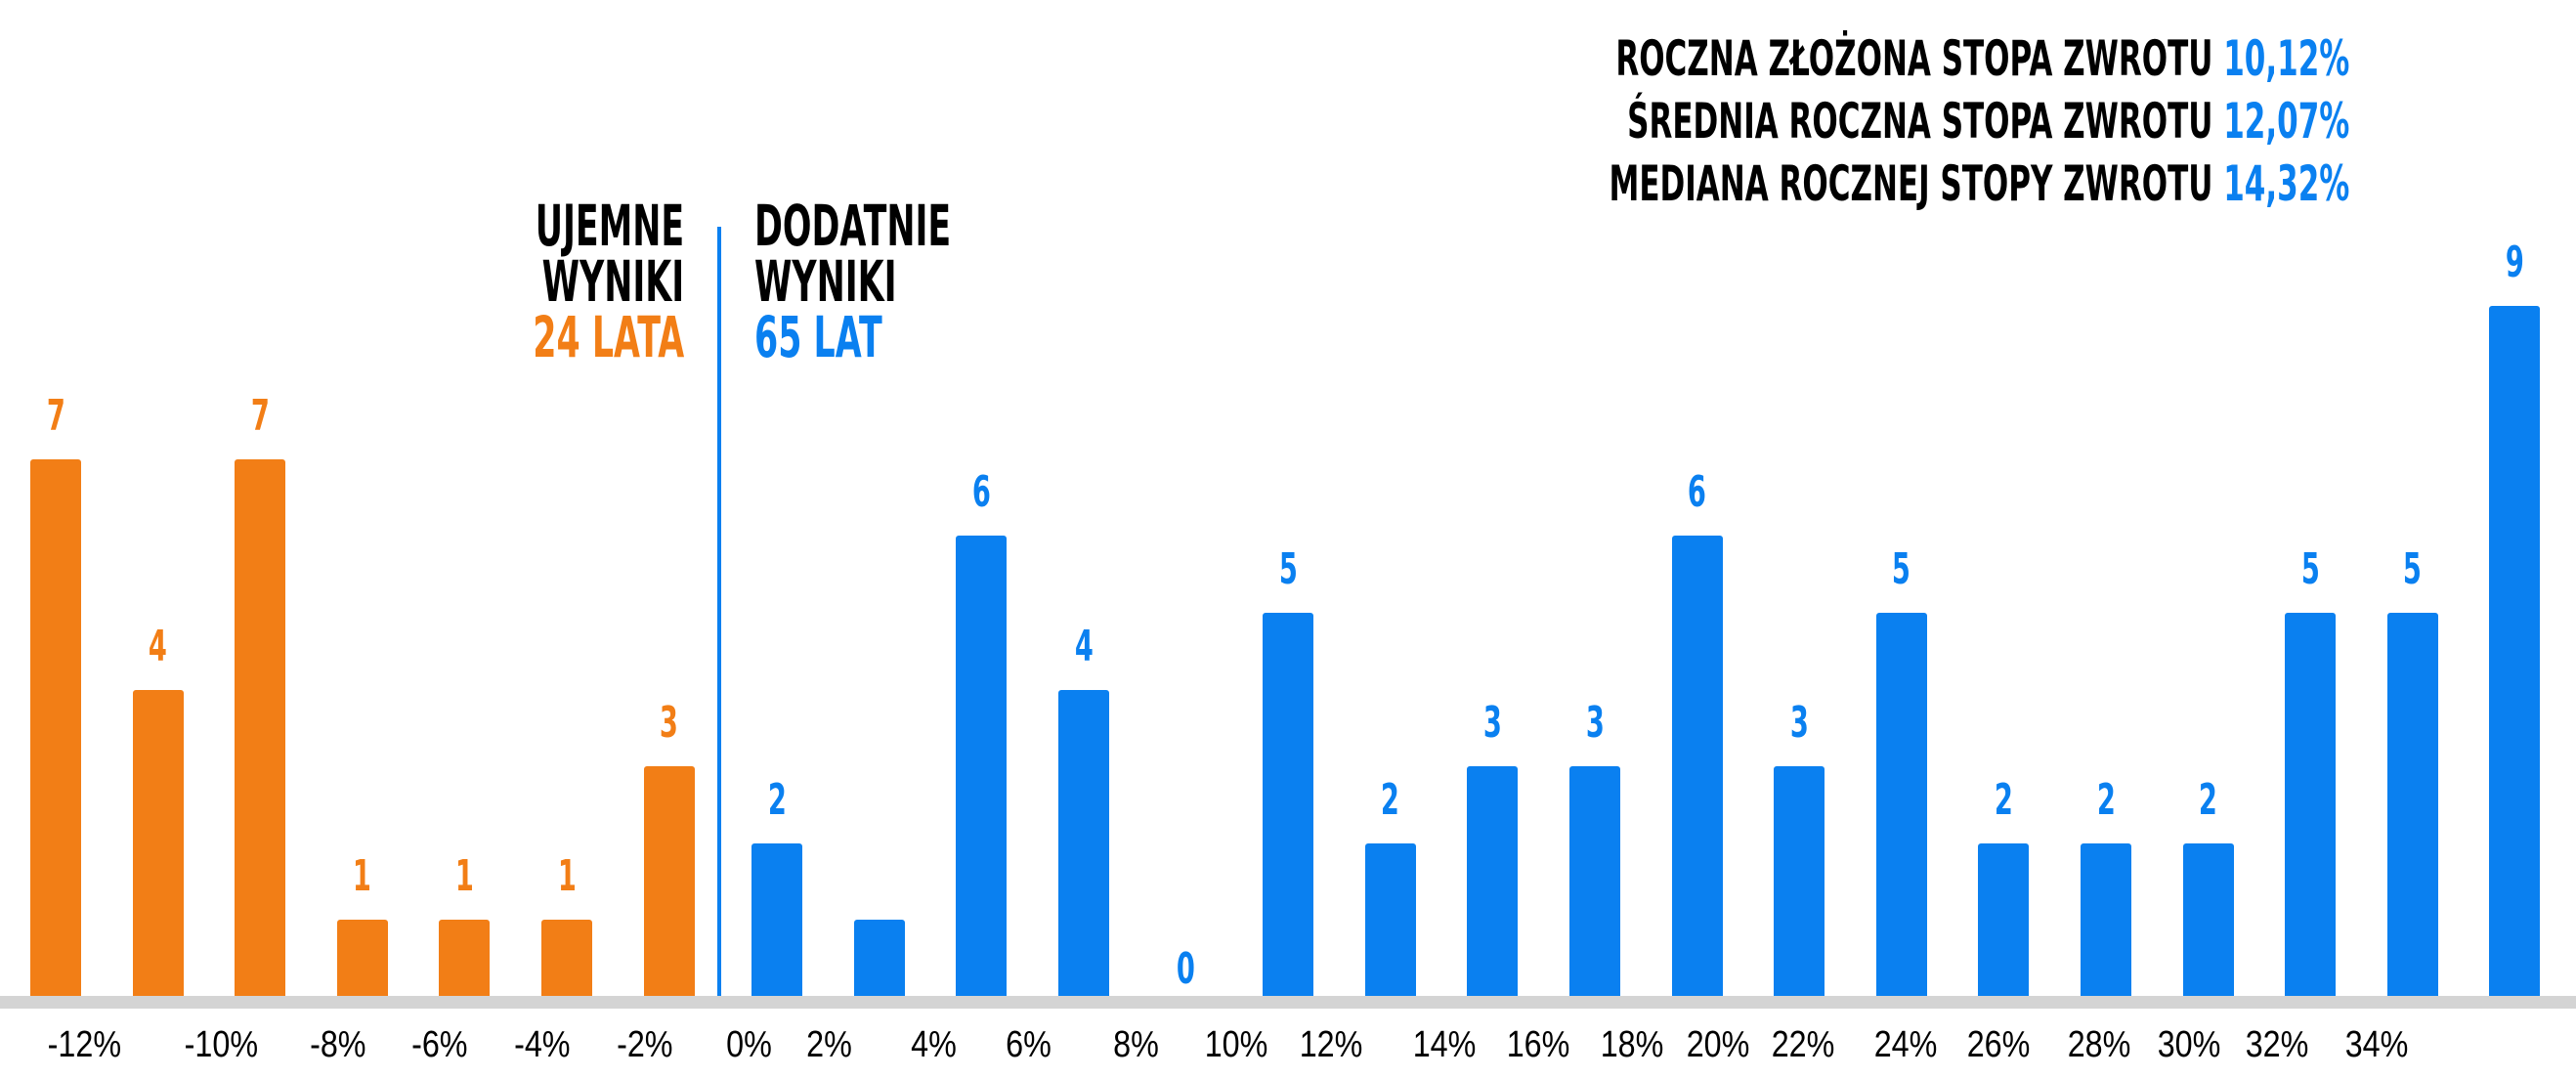  Describe the element at coordinates (933, 1044) in the screenshot. I see `x-tick-label: 4%` at that location.